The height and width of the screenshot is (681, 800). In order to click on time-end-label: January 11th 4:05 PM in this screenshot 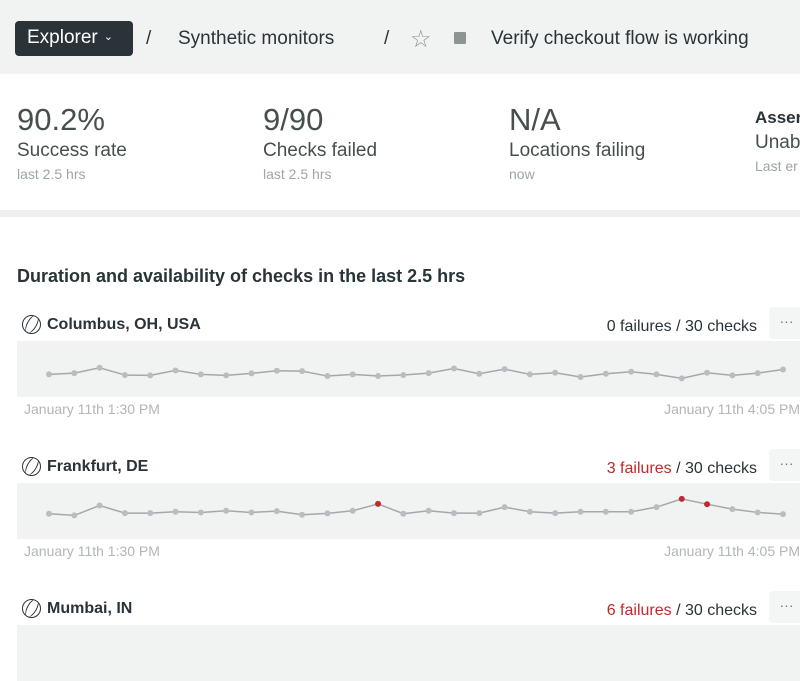, I will do `click(732, 551)`.